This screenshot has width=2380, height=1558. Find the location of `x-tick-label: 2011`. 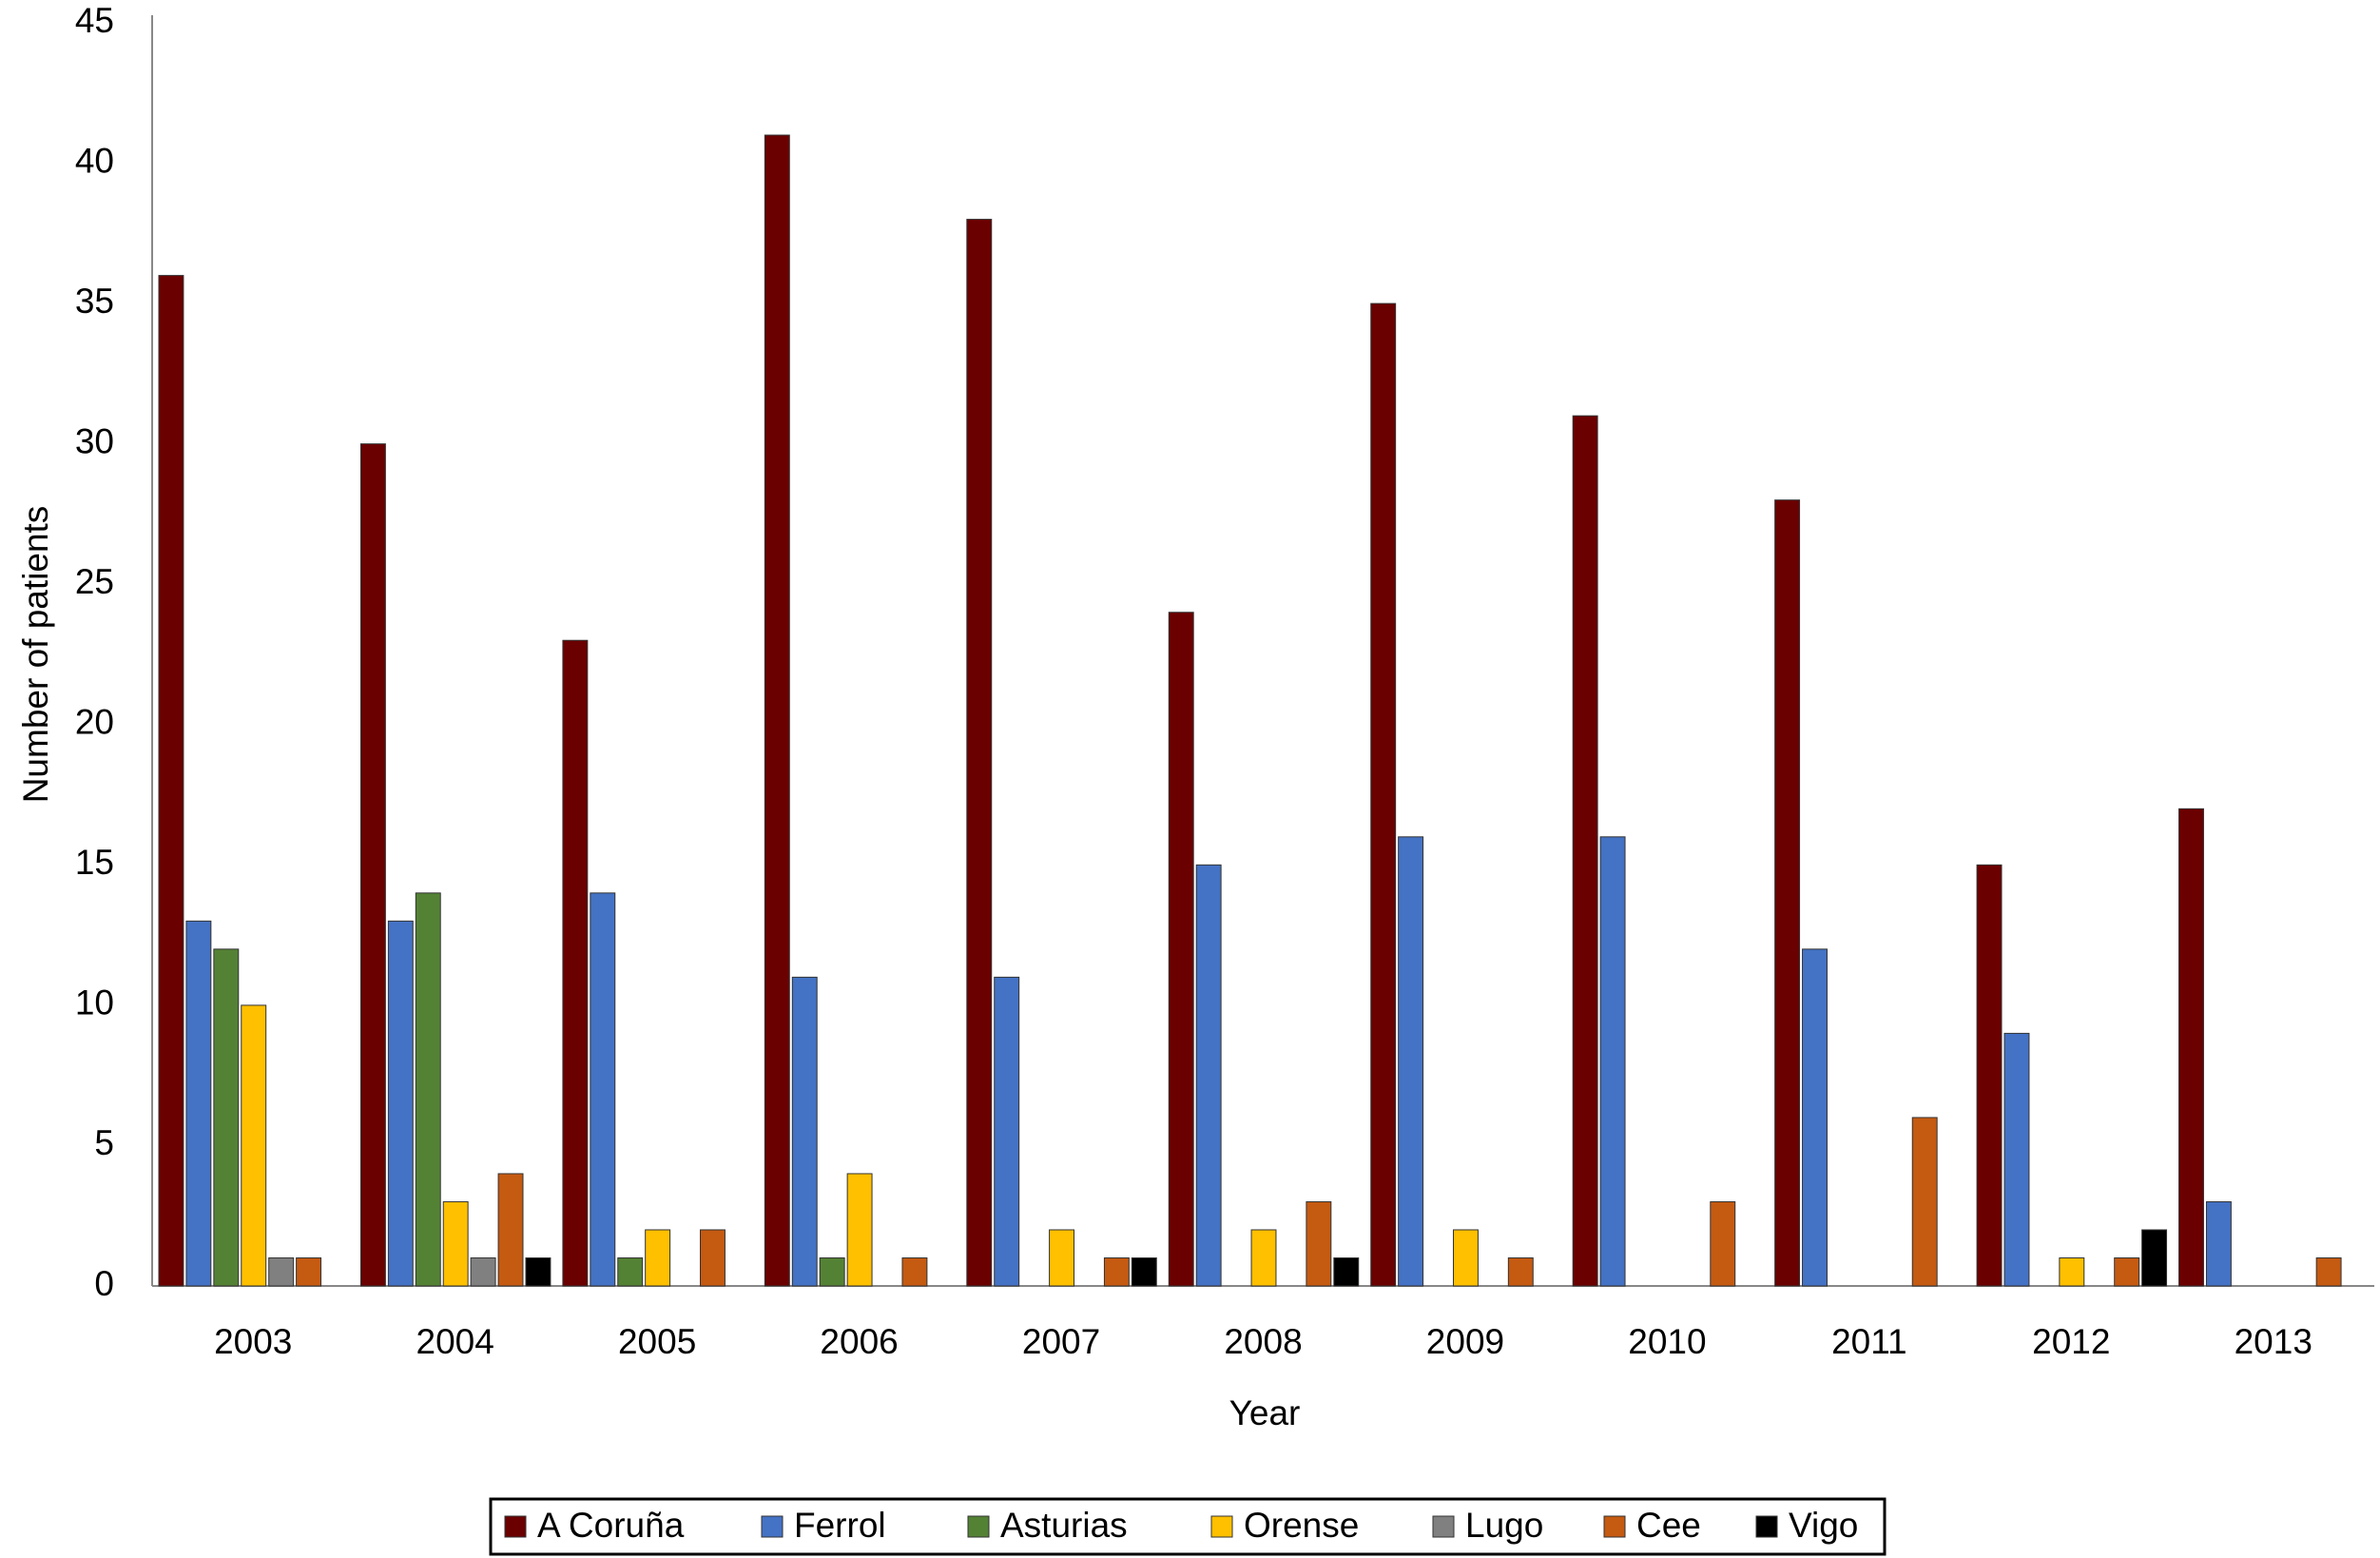

x-tick-label: 2011 is located at coordinates (1869, 1341).